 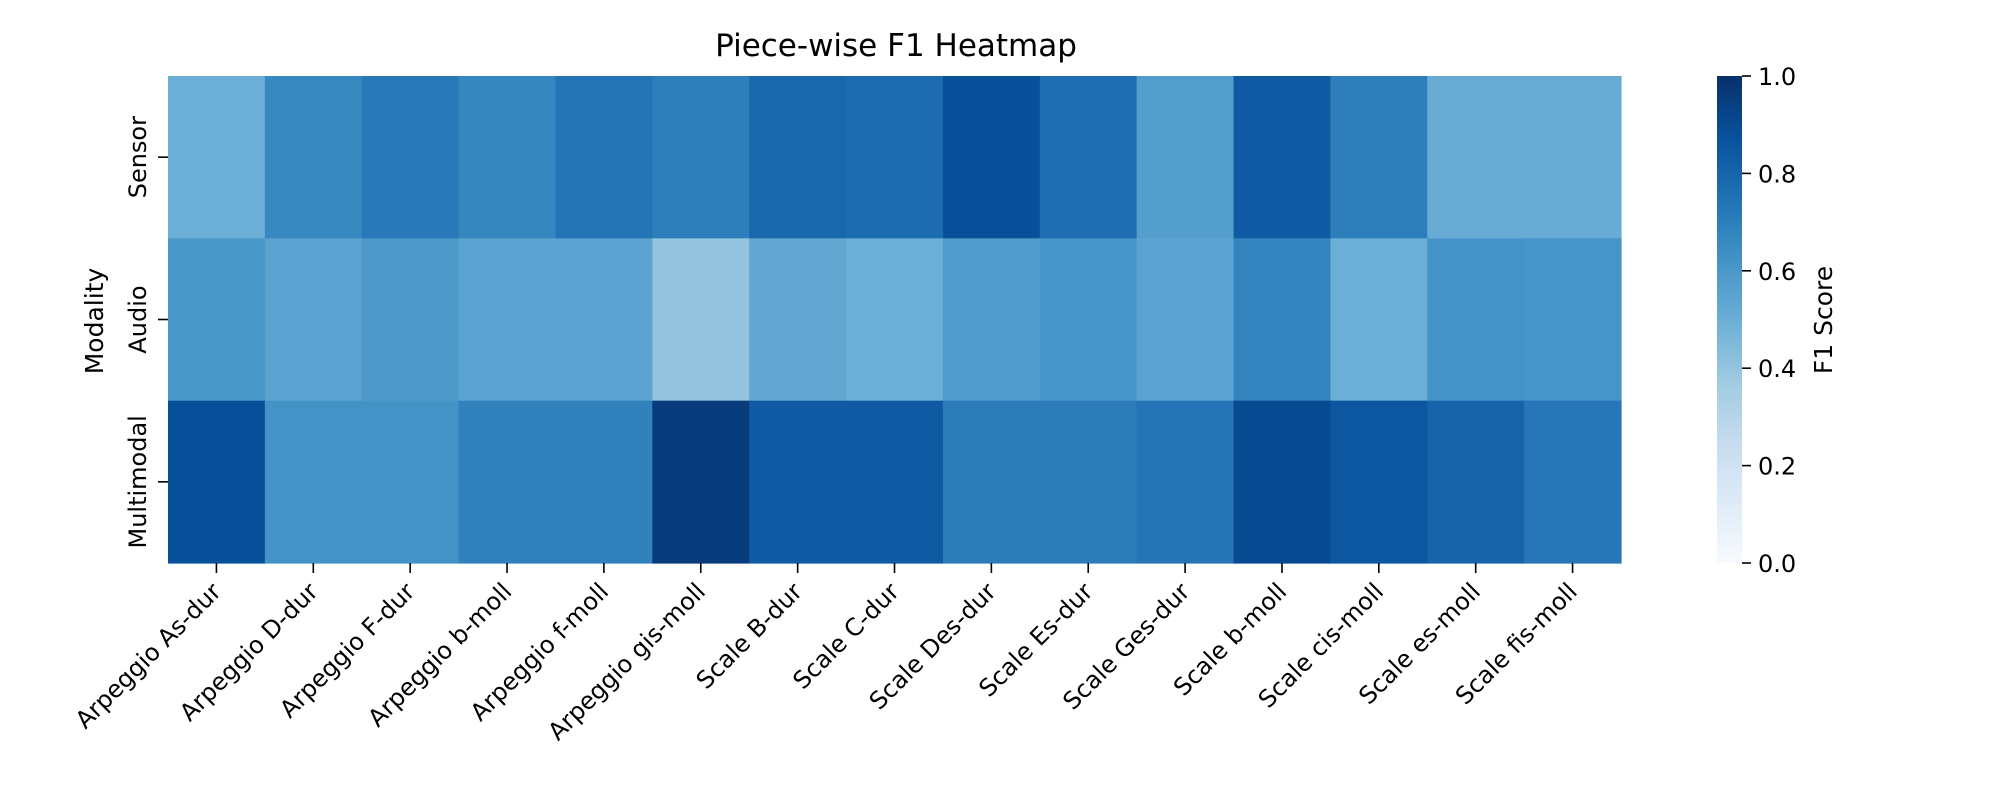 What do you see at coordinates (896, 46) in the screenshot?
I see `chart-title: Piece-wise F1 Heatmap` at bounding box center [896, 46].